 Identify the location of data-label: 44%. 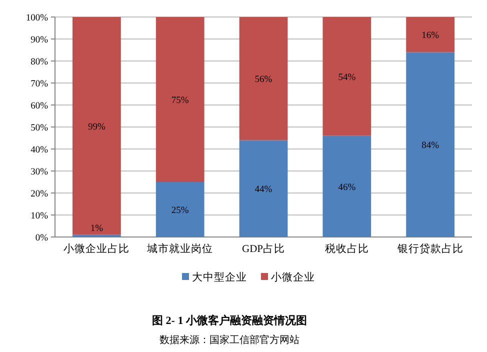
(263, 190).